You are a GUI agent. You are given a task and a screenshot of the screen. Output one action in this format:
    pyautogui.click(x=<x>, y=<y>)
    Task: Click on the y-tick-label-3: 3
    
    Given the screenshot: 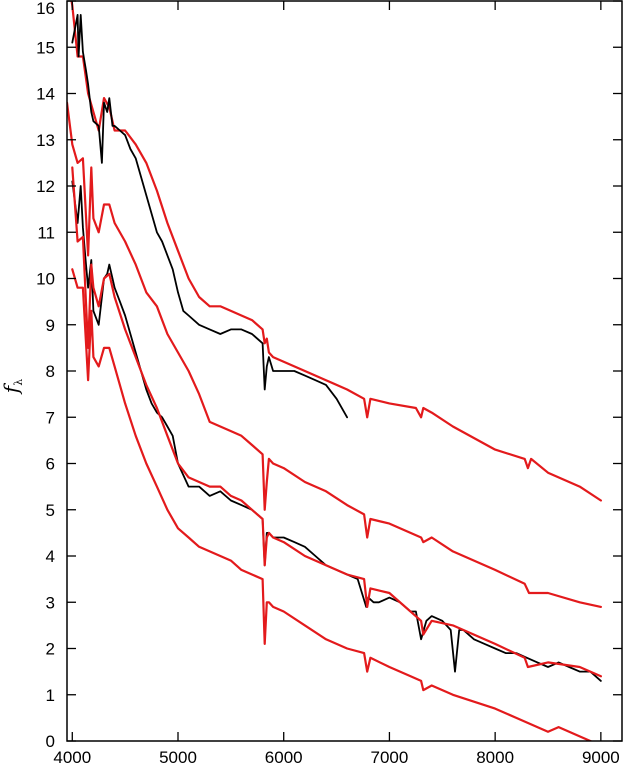 What is the action you would take?
    pyautogui.click(x=50, y=602)
    